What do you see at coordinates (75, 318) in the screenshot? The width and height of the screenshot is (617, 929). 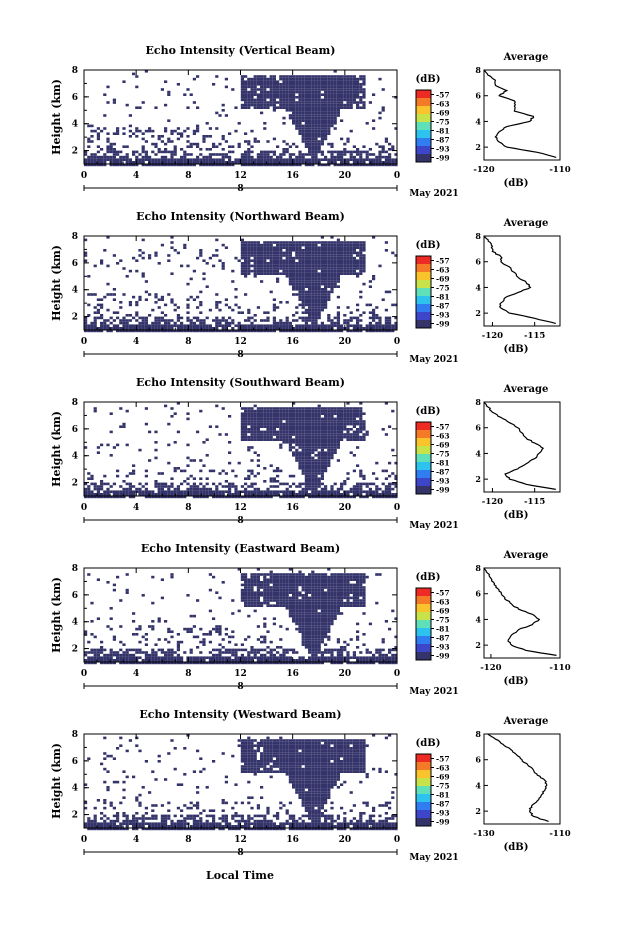 I see `y-tick-label: 2` at bounding box center [75, 318].